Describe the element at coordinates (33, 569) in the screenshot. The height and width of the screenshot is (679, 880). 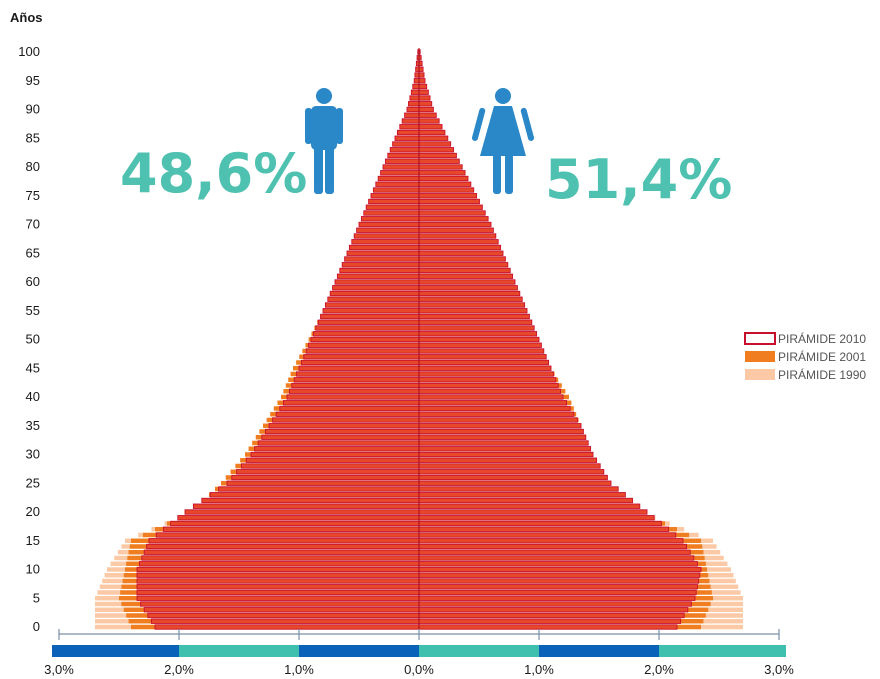
I see `y-tick-label: 10` at that location.